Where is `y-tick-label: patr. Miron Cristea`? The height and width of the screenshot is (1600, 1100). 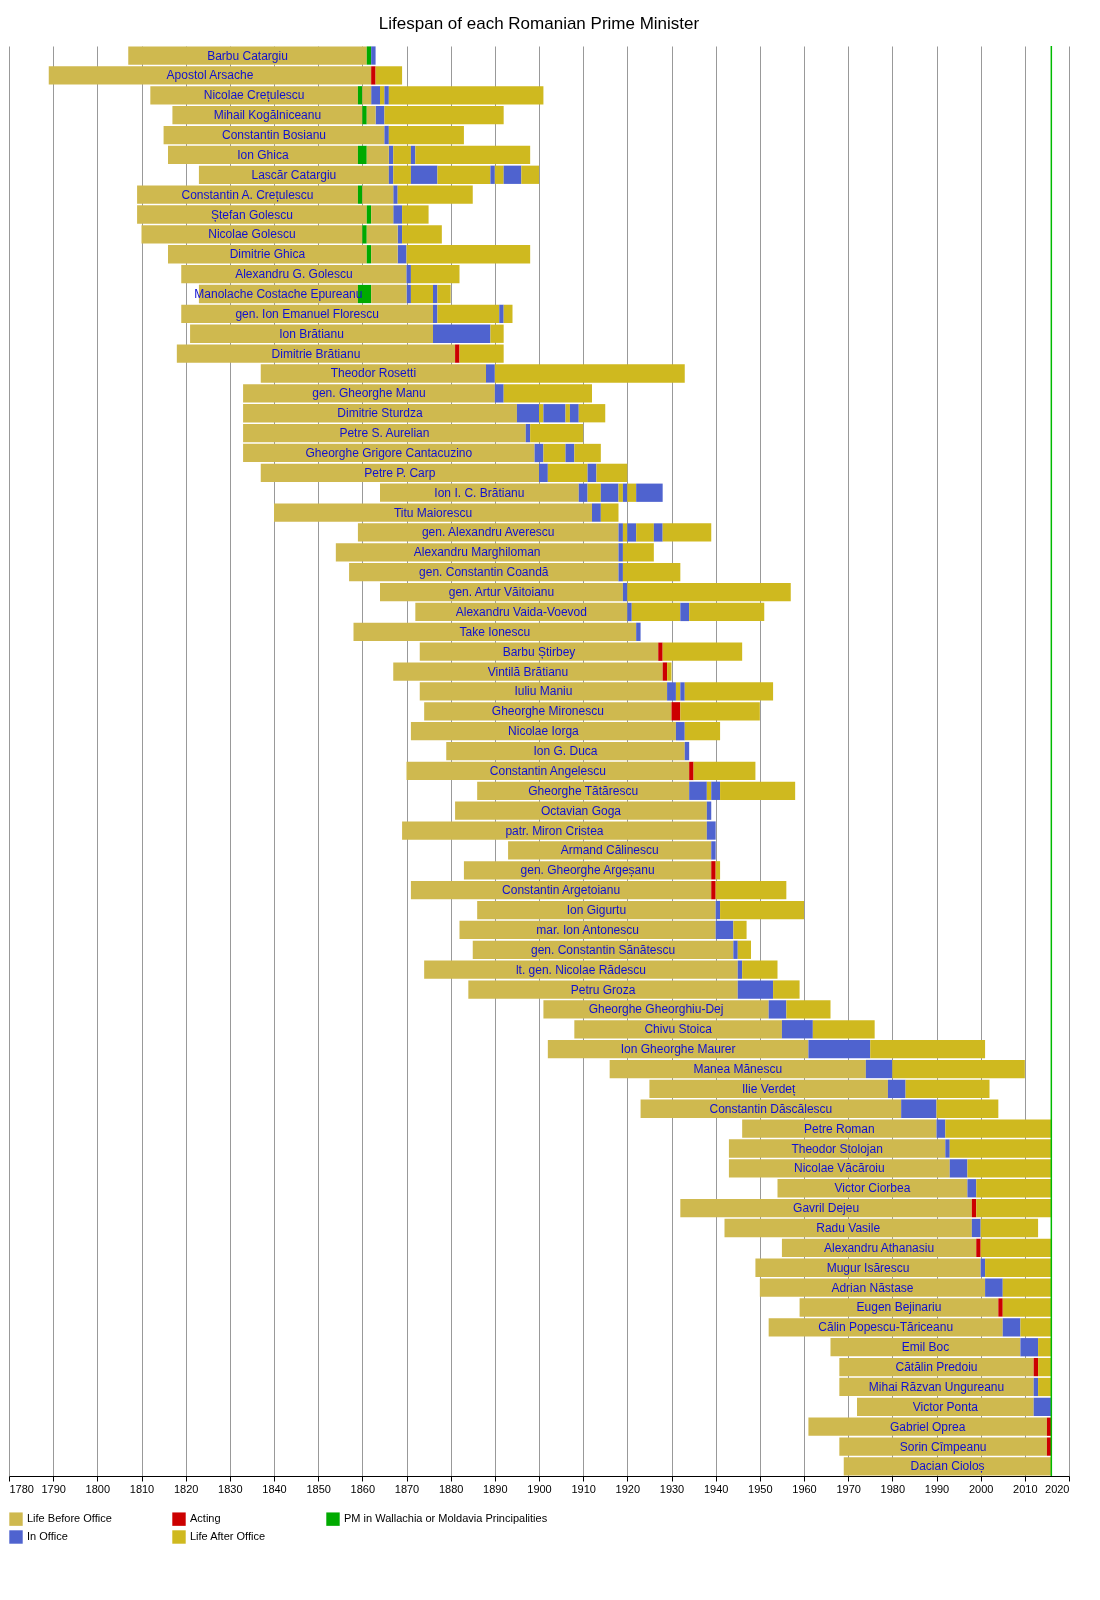
y-tick-label: patr. Miron Cristea is located at coordinates (554, 830).